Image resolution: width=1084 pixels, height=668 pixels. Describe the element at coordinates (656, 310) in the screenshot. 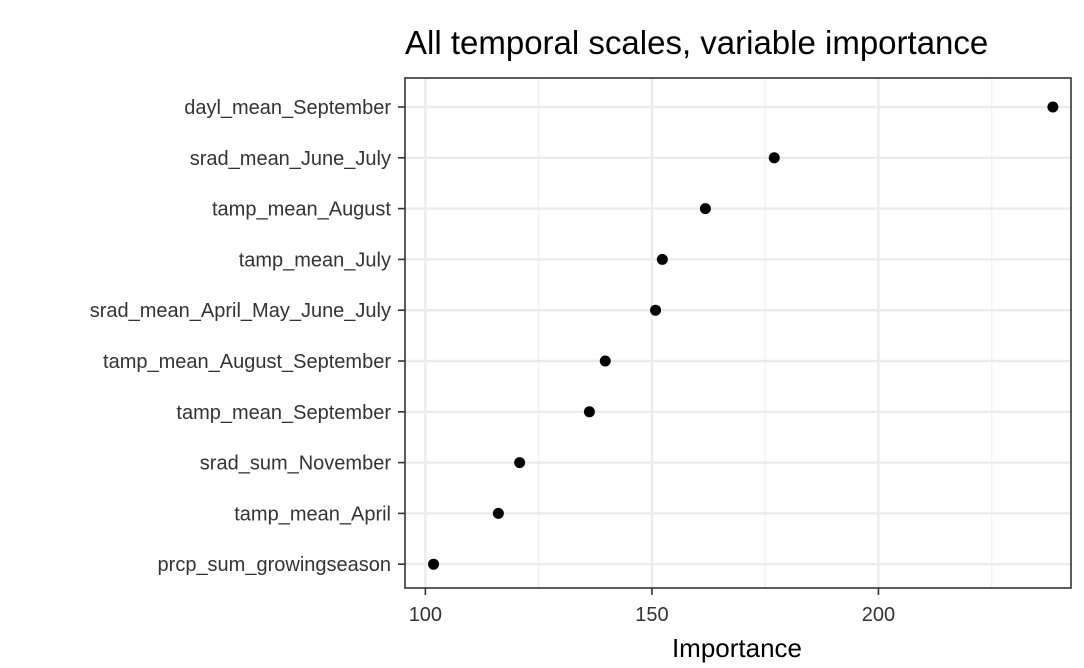

I see `data-point-srad-mean-april-may-june-july` at that location.